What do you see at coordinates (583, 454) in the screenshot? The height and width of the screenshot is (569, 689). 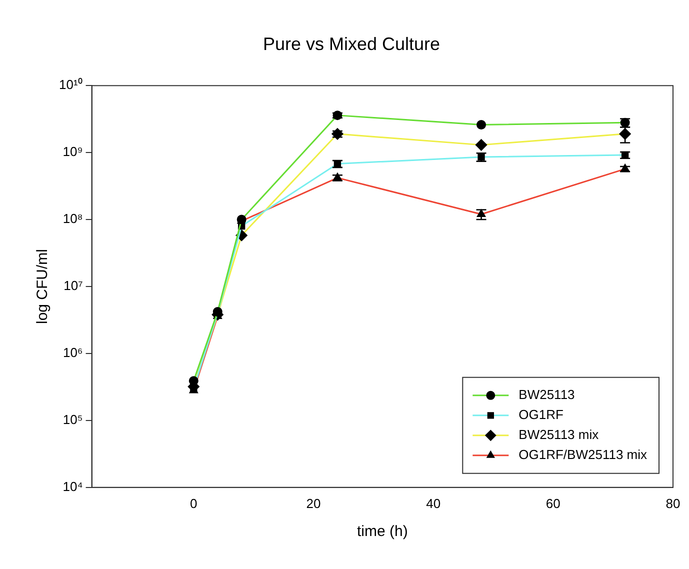 I see `legend-label: OG1RF/BW25113 mix` at bounding box center [583, 454].